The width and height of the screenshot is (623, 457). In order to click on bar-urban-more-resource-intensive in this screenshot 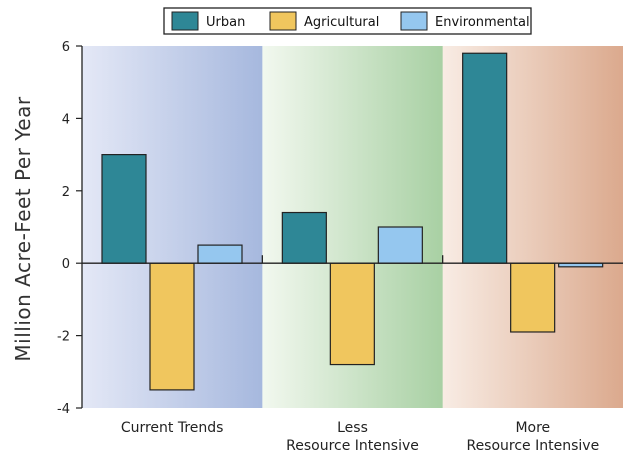, I will do `click(485, 158)`.